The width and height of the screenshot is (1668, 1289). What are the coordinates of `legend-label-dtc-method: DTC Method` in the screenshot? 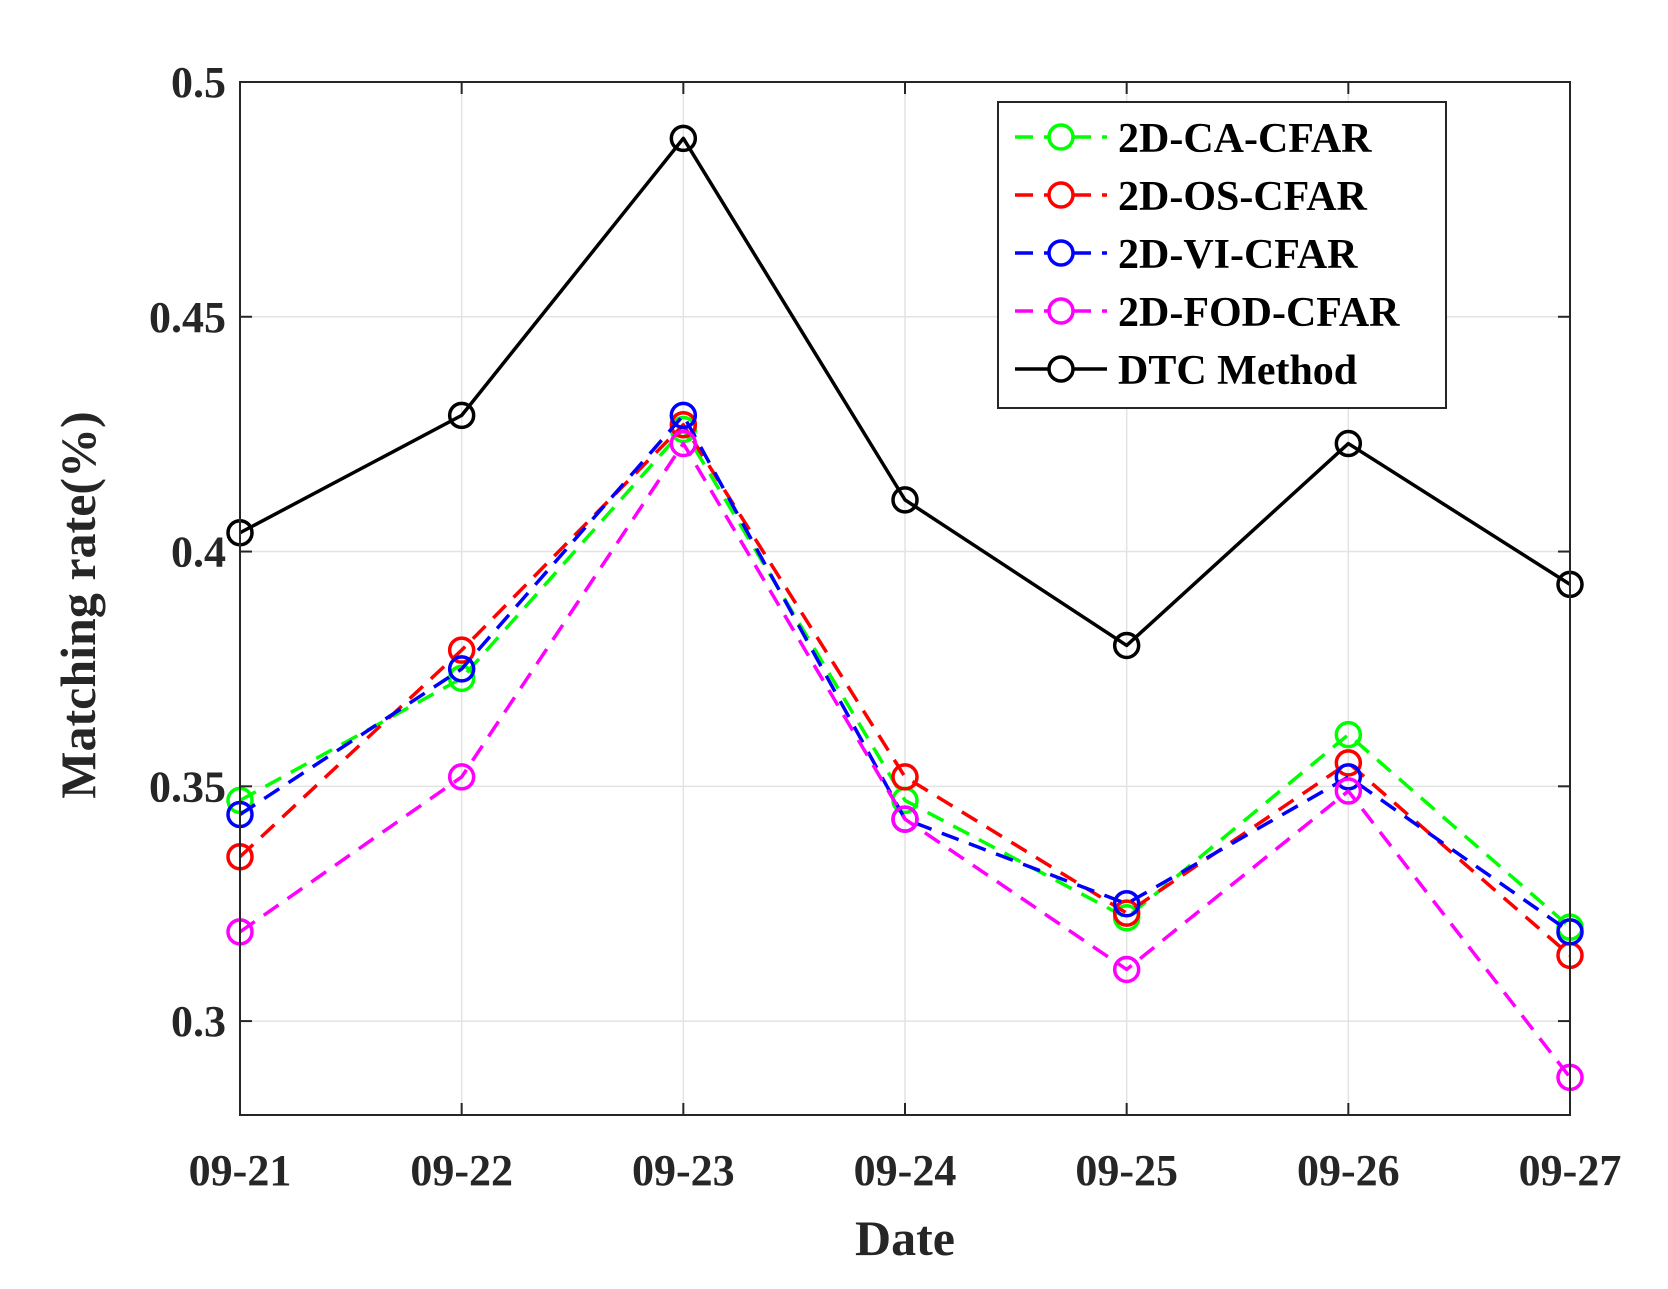 It's located at (1237, 371).